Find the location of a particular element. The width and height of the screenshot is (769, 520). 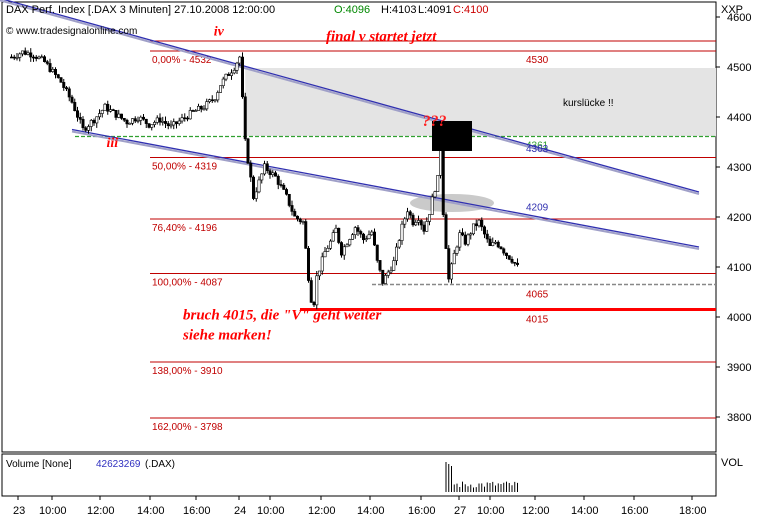

support-line-label: 4065 is located at coordinates (537, 295).